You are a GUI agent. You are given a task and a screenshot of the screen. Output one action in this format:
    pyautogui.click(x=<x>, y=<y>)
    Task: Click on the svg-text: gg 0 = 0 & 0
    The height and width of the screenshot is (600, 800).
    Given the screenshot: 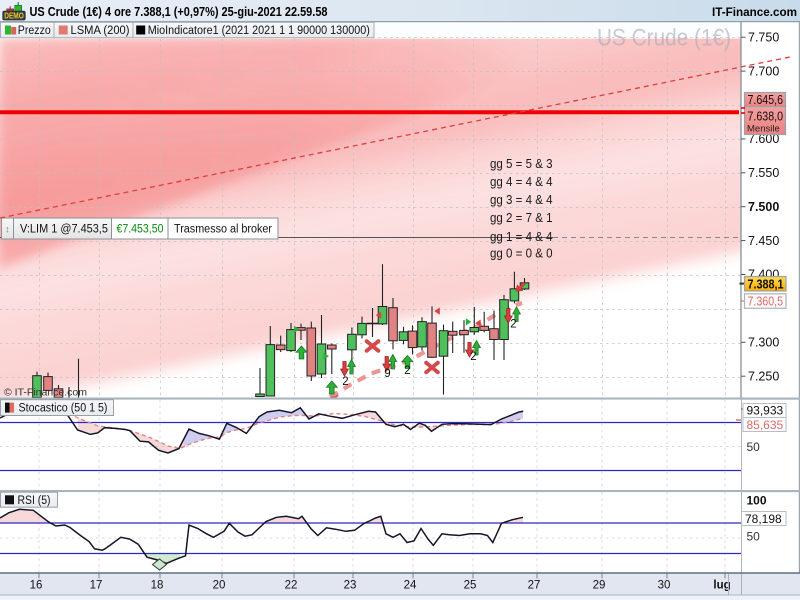 What is the action you would take?
    pyautogui.click(x=521, y=254)
    